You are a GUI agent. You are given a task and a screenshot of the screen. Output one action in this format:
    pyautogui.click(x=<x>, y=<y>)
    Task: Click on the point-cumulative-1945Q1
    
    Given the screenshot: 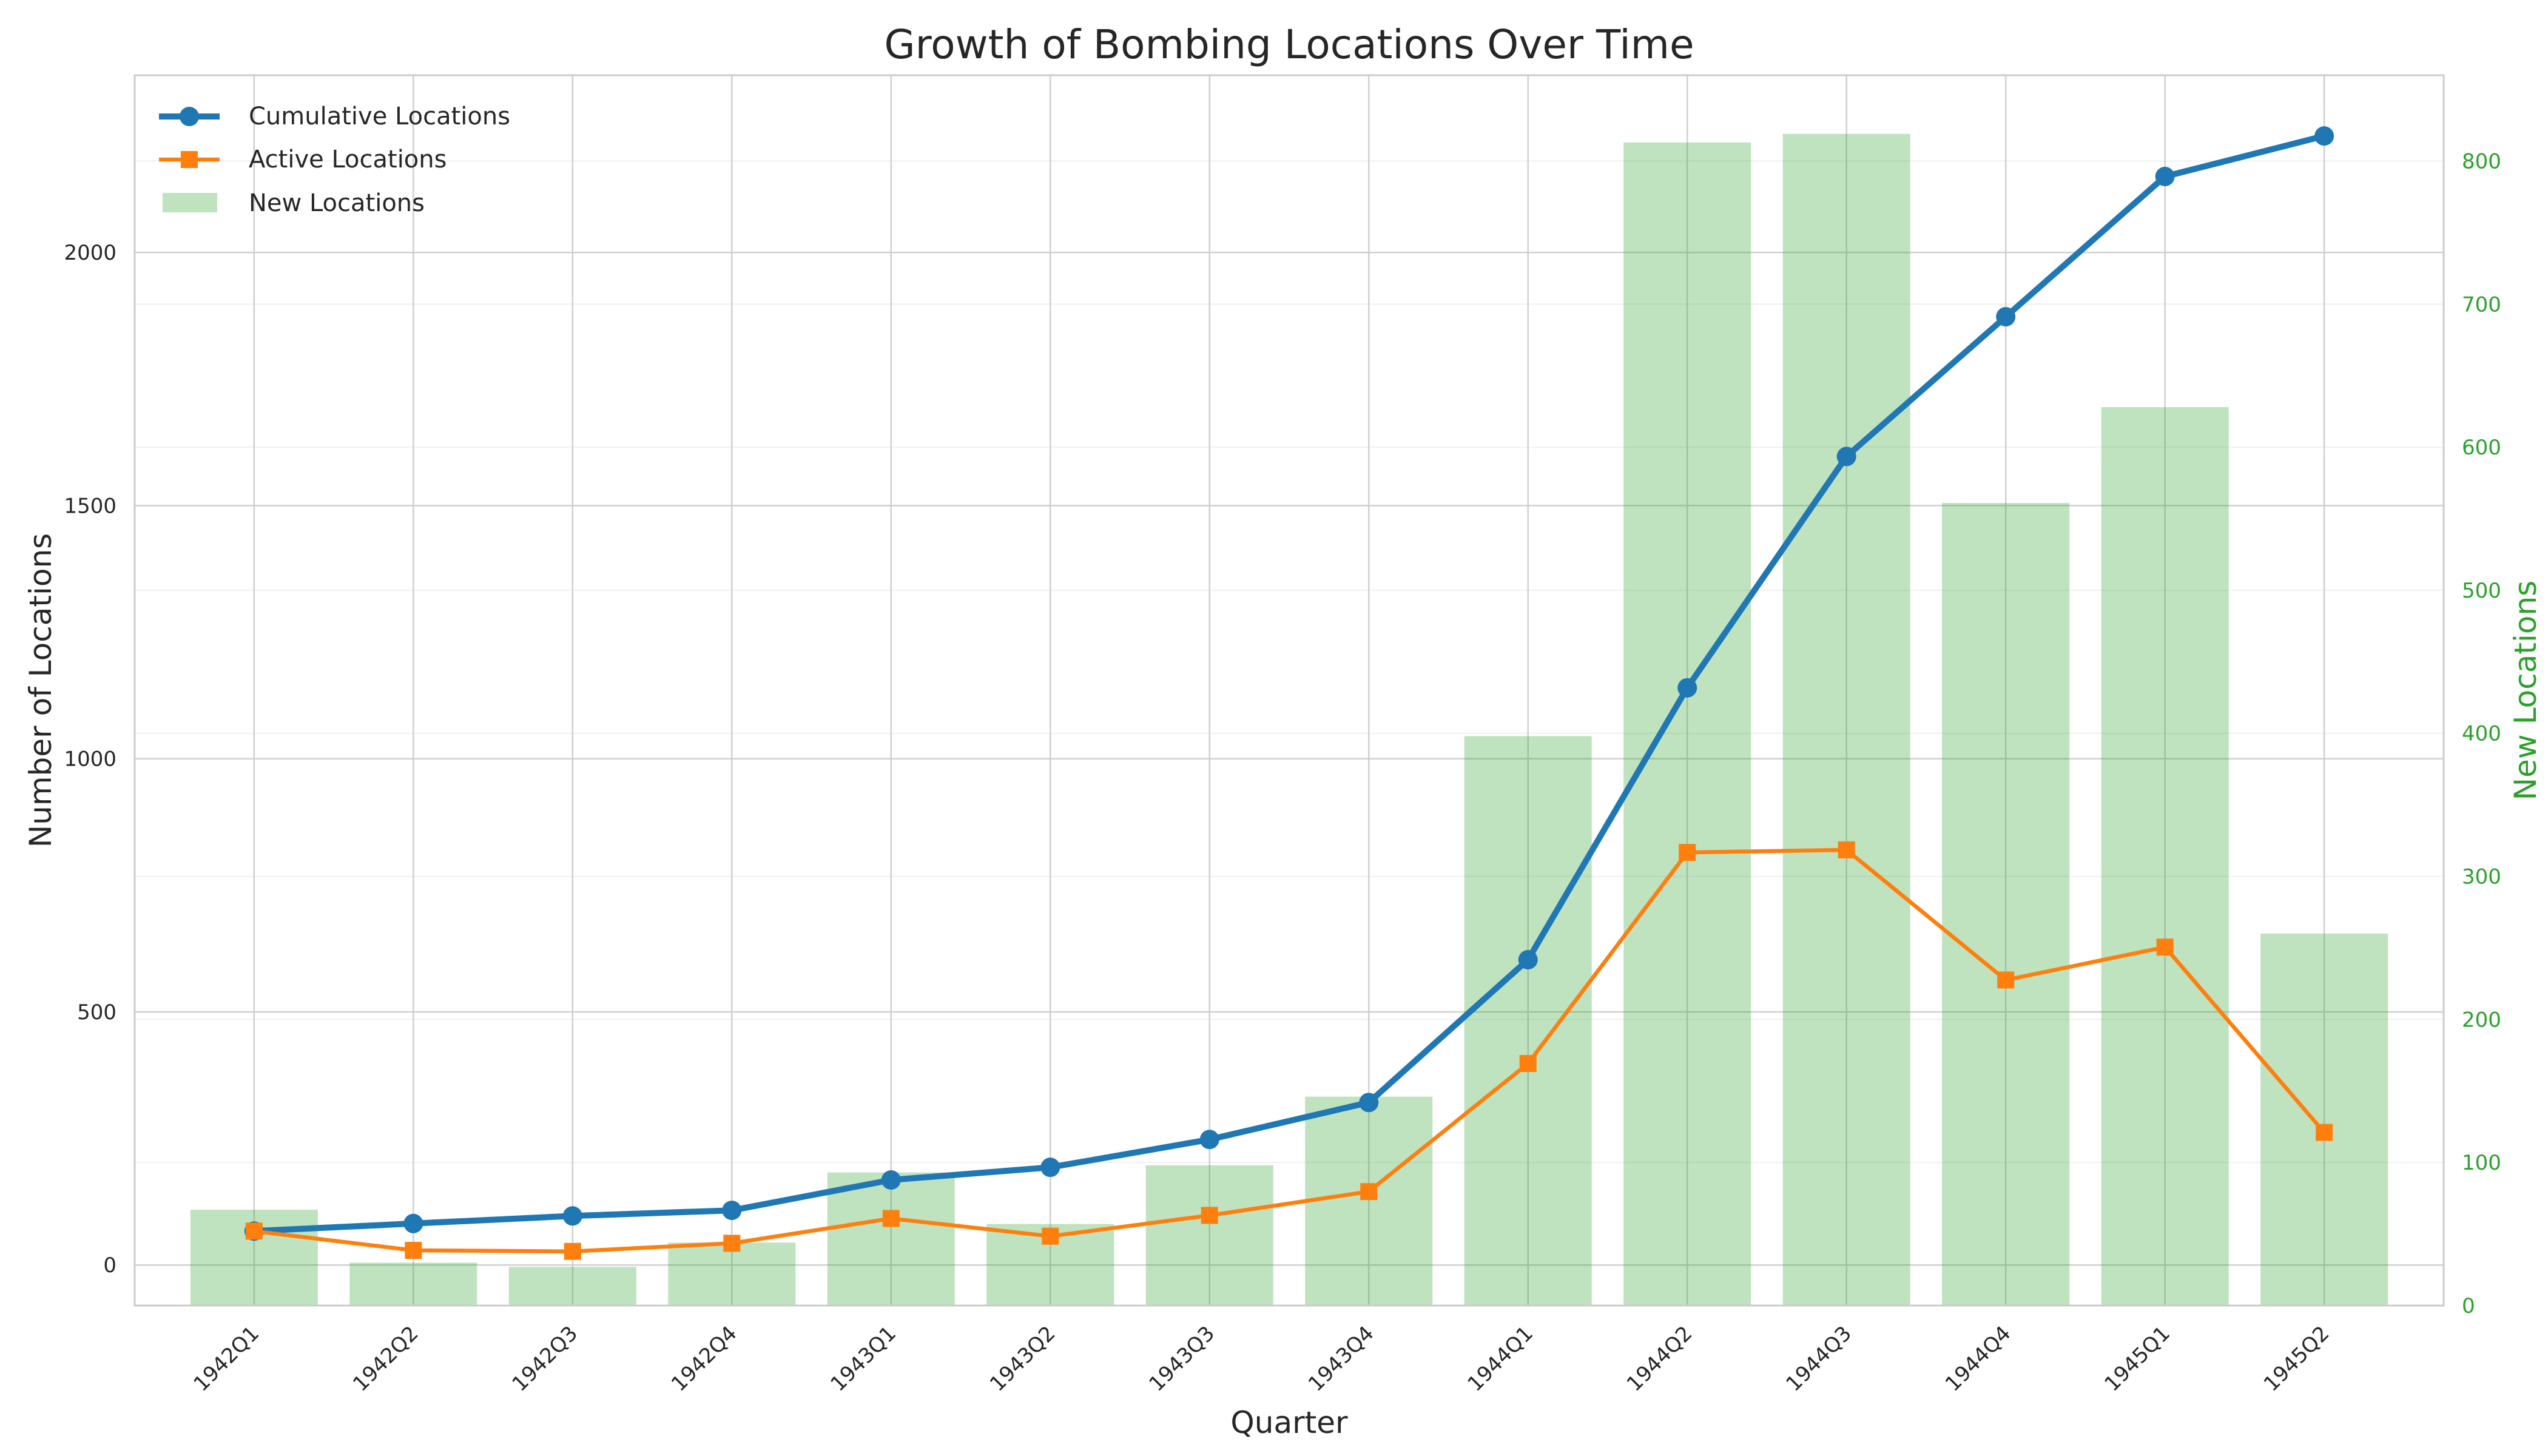 What is the action you would take?
    pyautogui.click(x=2165, y=176)
    